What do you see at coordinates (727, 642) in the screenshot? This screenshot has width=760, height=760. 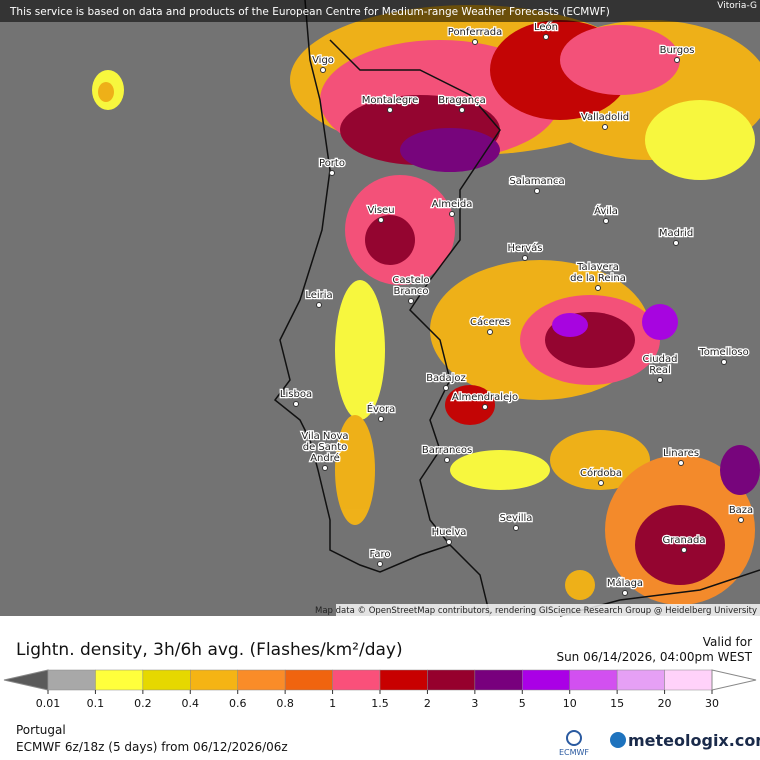 I see `valid-label: Valid for` at bounding box center [727, 642].